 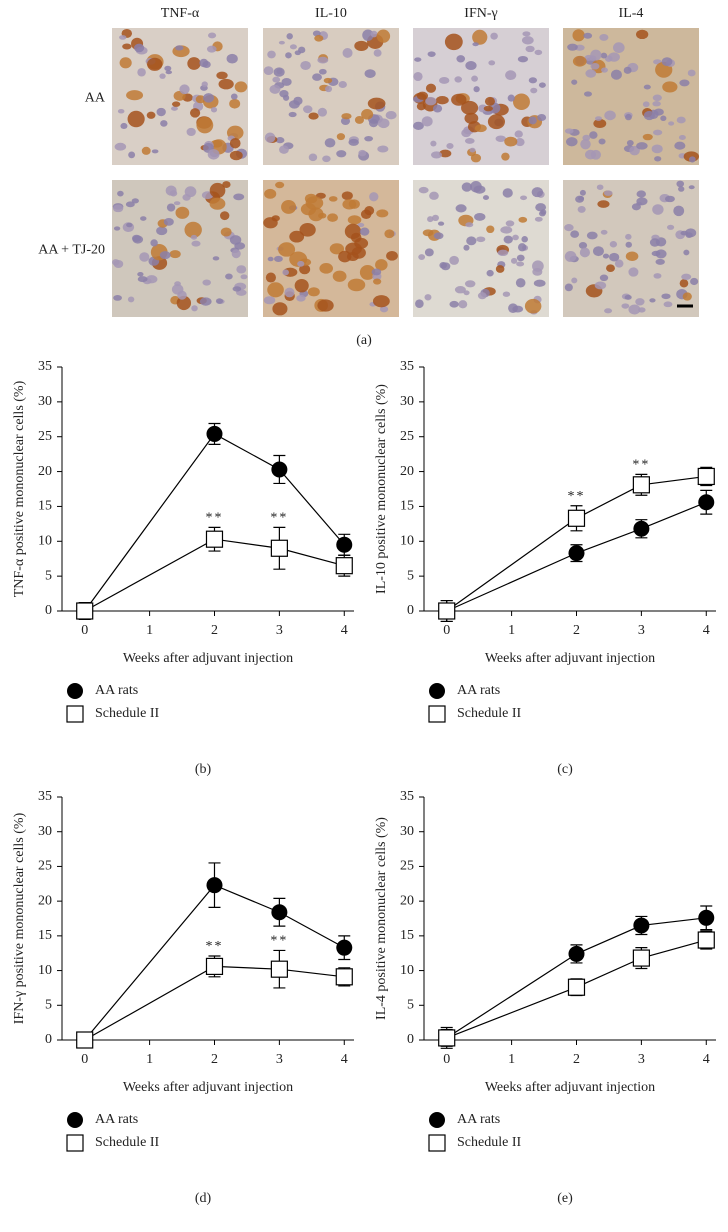 I want to click on x-tick-label: 0, so click(x=84, y=1059).